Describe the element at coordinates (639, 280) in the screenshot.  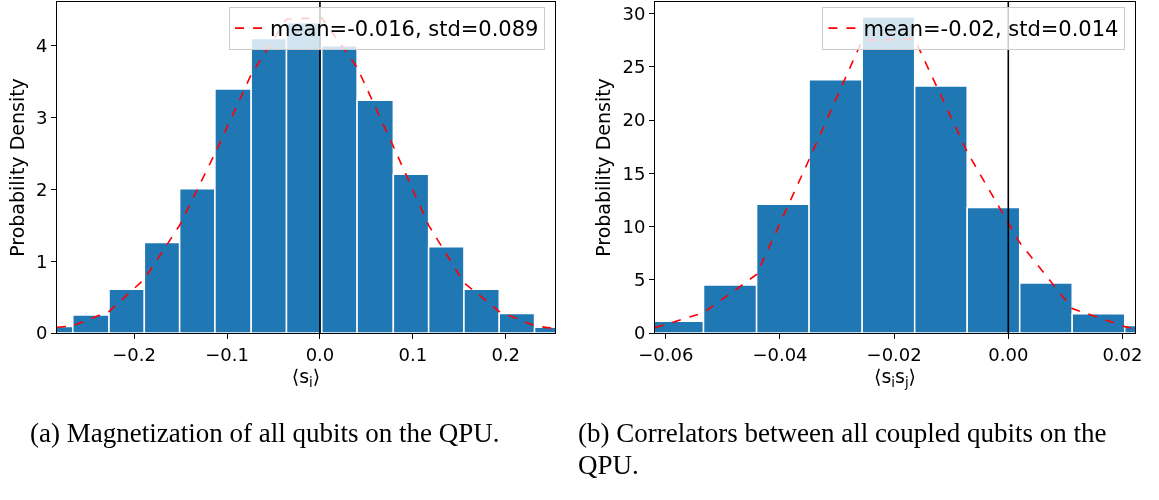
I see `y-tick-label: 5` at that location.